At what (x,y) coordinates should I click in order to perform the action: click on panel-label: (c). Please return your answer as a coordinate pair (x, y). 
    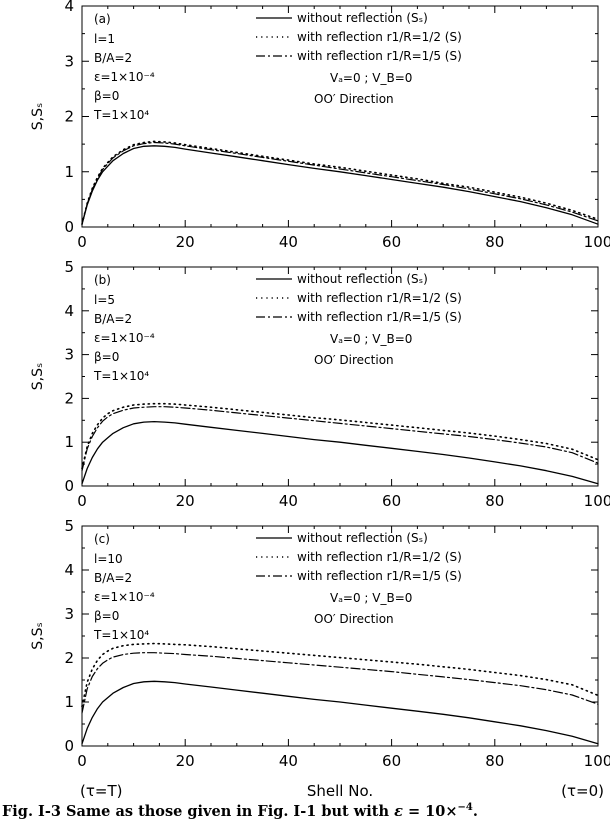
    Looking at the image, I should click on (102, 539).